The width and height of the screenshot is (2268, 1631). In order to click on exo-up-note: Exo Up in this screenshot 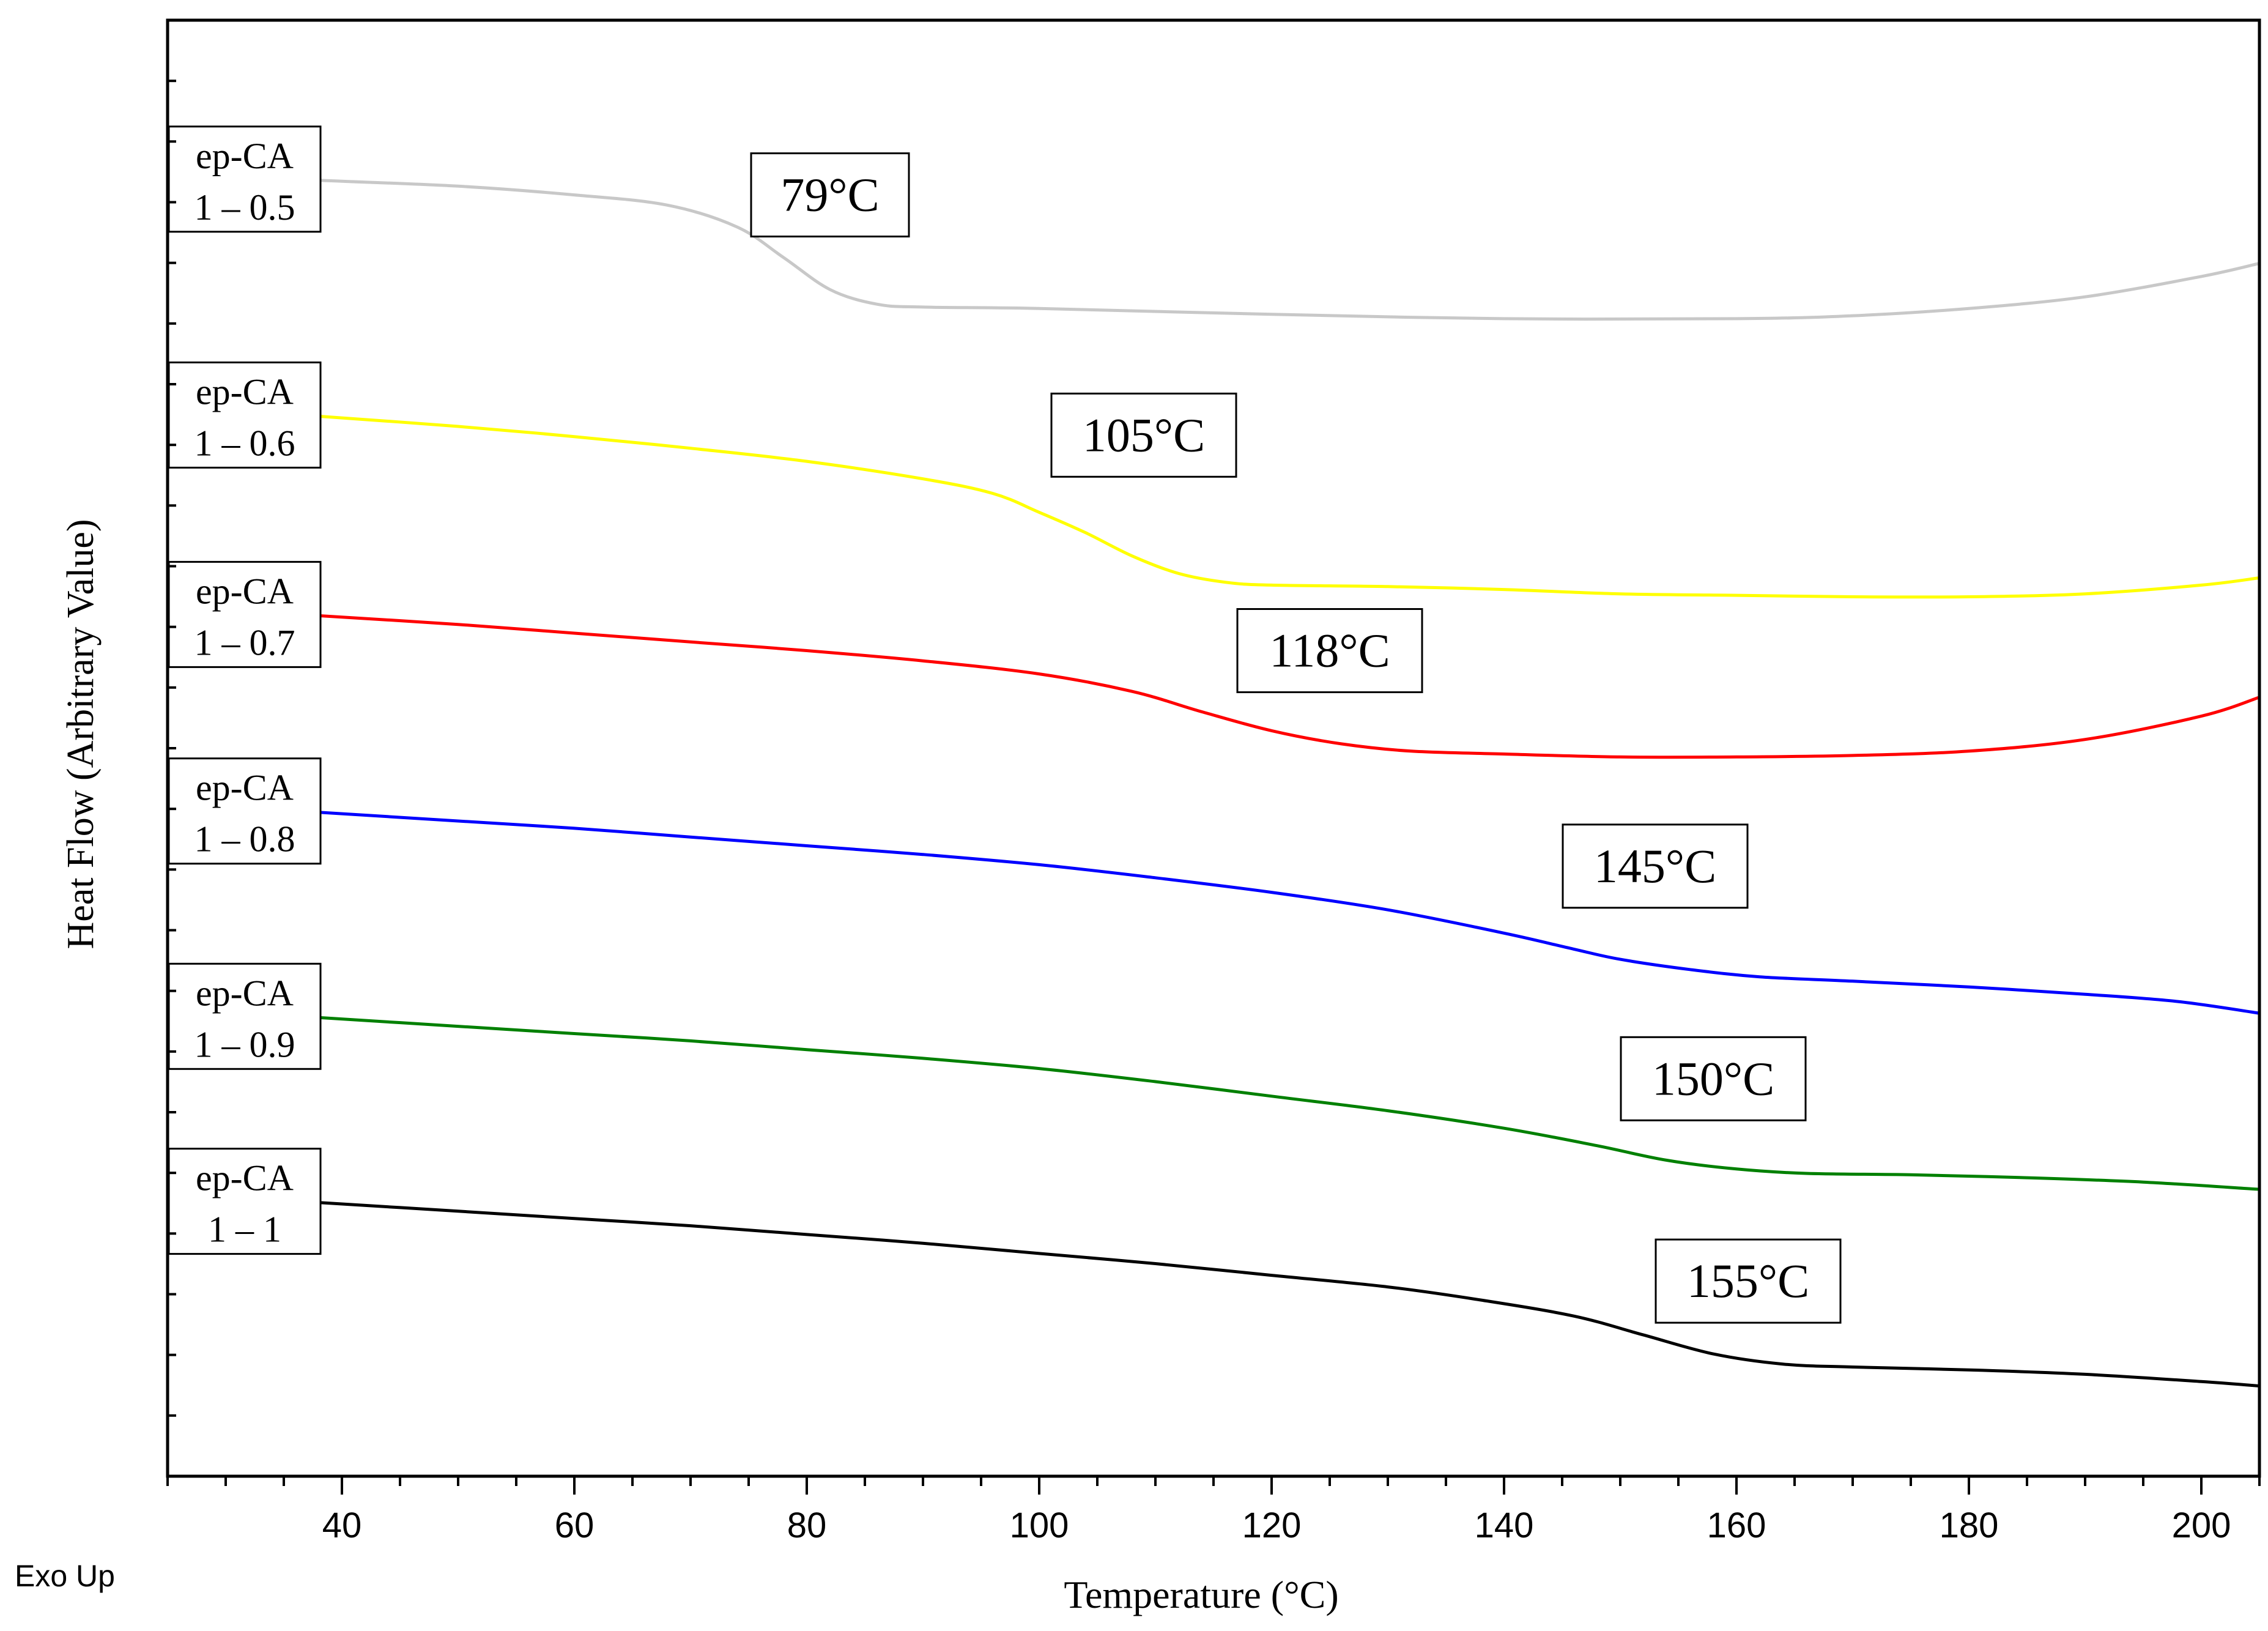, I will do `click(65, 1576)`.